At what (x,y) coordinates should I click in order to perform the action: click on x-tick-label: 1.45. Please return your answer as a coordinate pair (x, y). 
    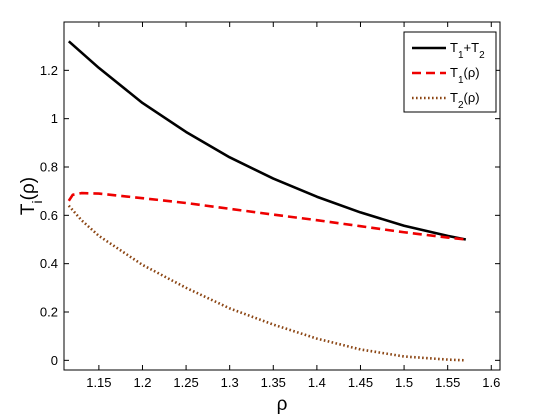
    Looking at the image, I should click on (360, 382).